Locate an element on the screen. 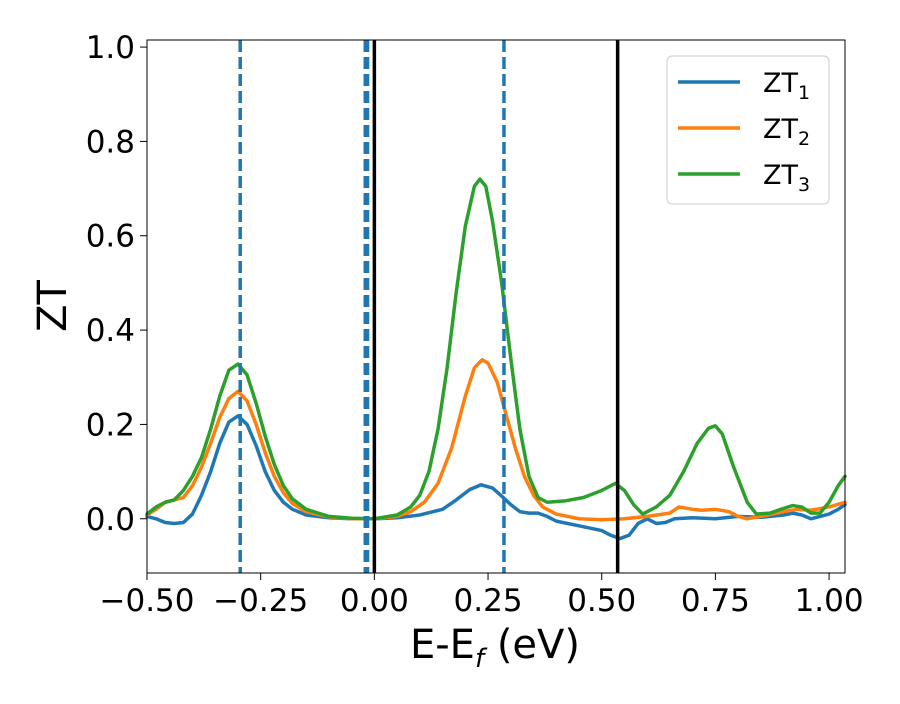 This screenshot has height=704, width=900. y-ticks-layer: 0.0 0.2 0.4 0.6 0.8 1.0 is located at coordinates (116, 284).